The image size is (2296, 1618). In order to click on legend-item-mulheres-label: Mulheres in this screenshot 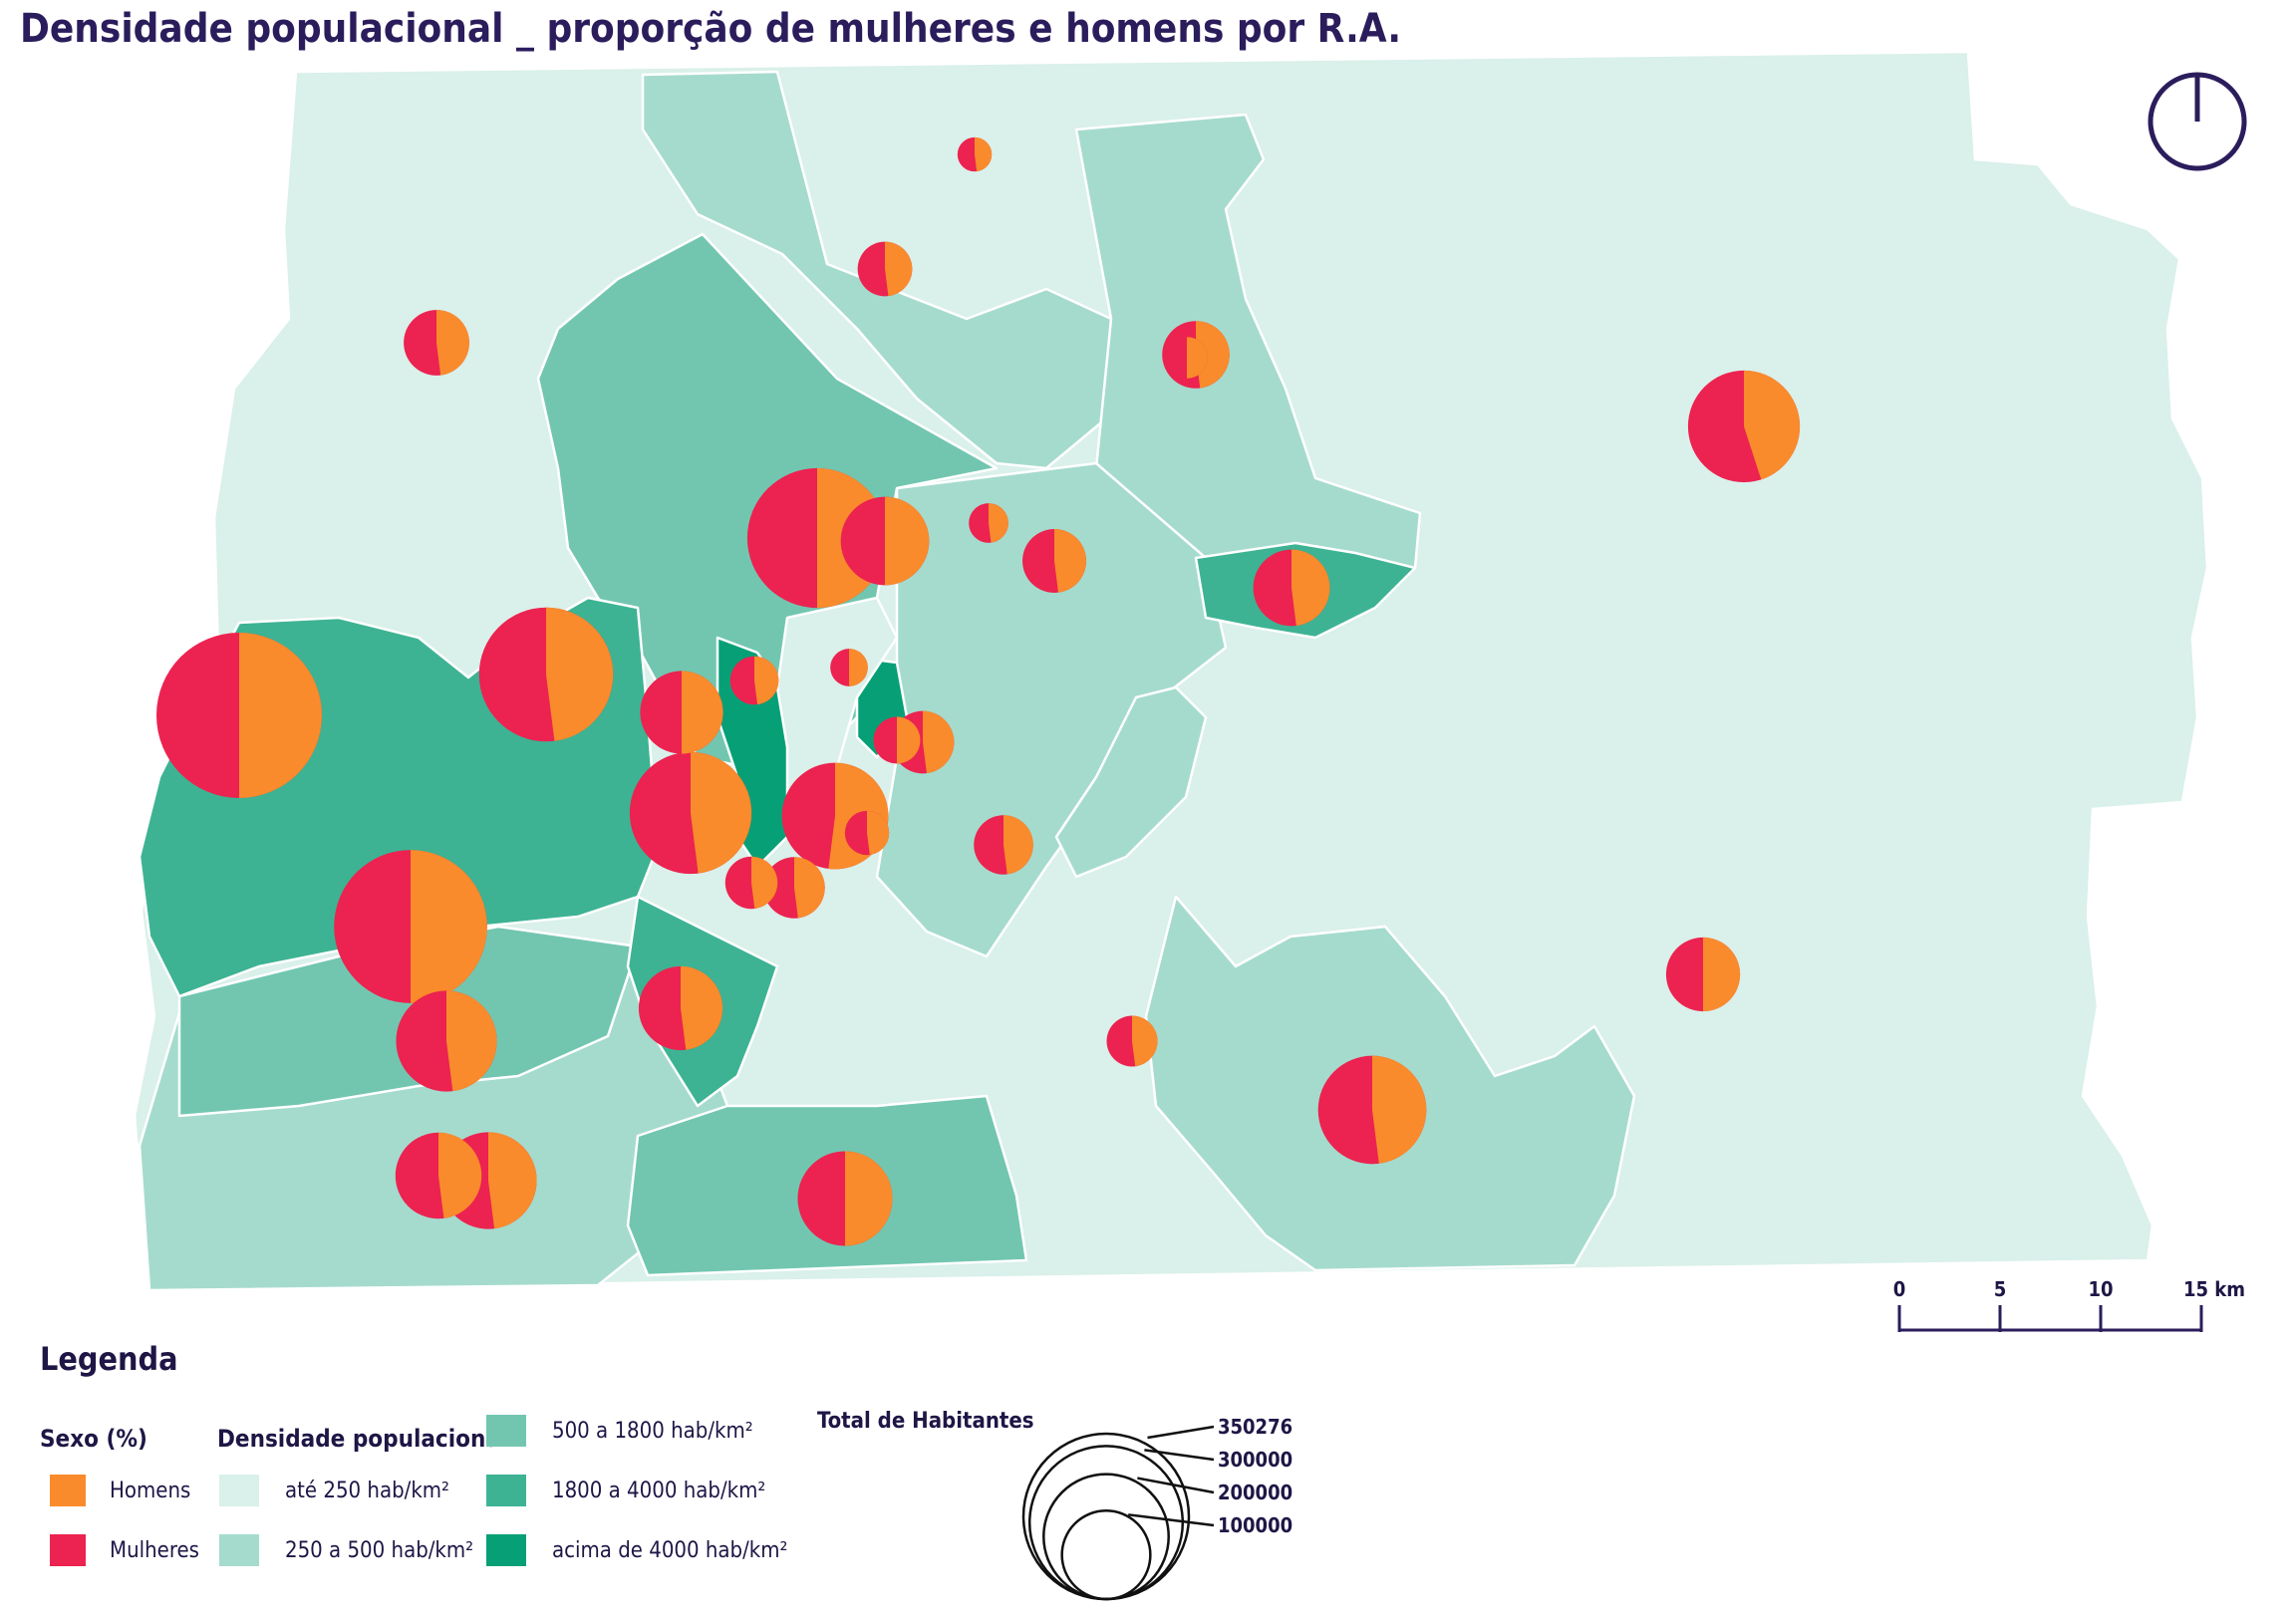, I will do `click(154, 1550)`.